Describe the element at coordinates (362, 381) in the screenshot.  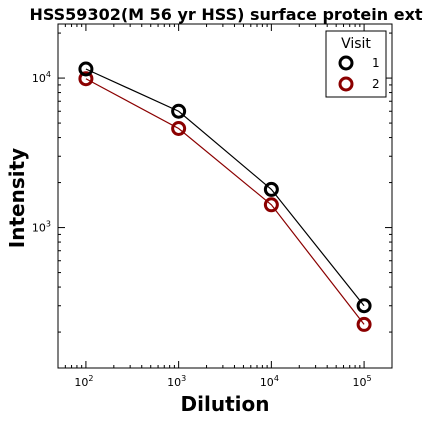
I see `x-tick-label: 10⁵` at that location.